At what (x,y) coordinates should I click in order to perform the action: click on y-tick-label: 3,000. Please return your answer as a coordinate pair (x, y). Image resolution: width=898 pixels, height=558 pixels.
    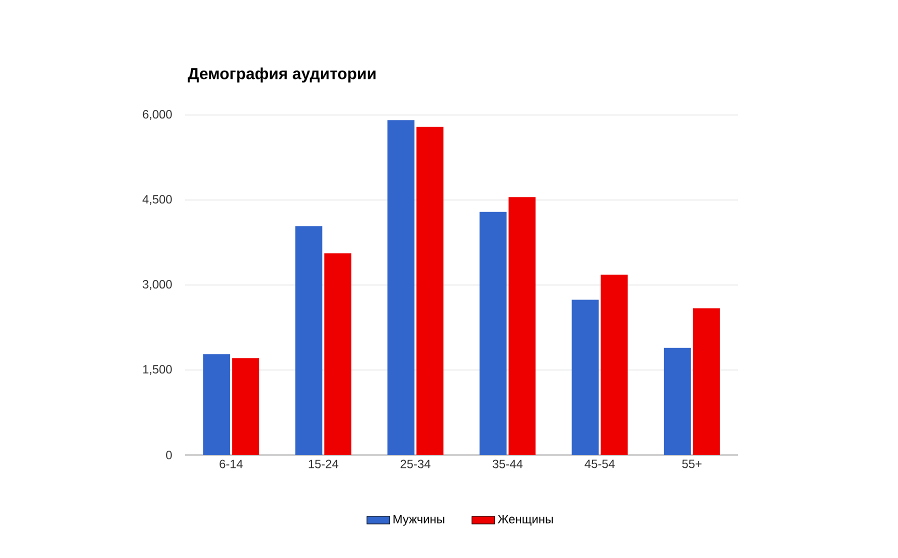
    Looking at the image, I should click on (157, 285).